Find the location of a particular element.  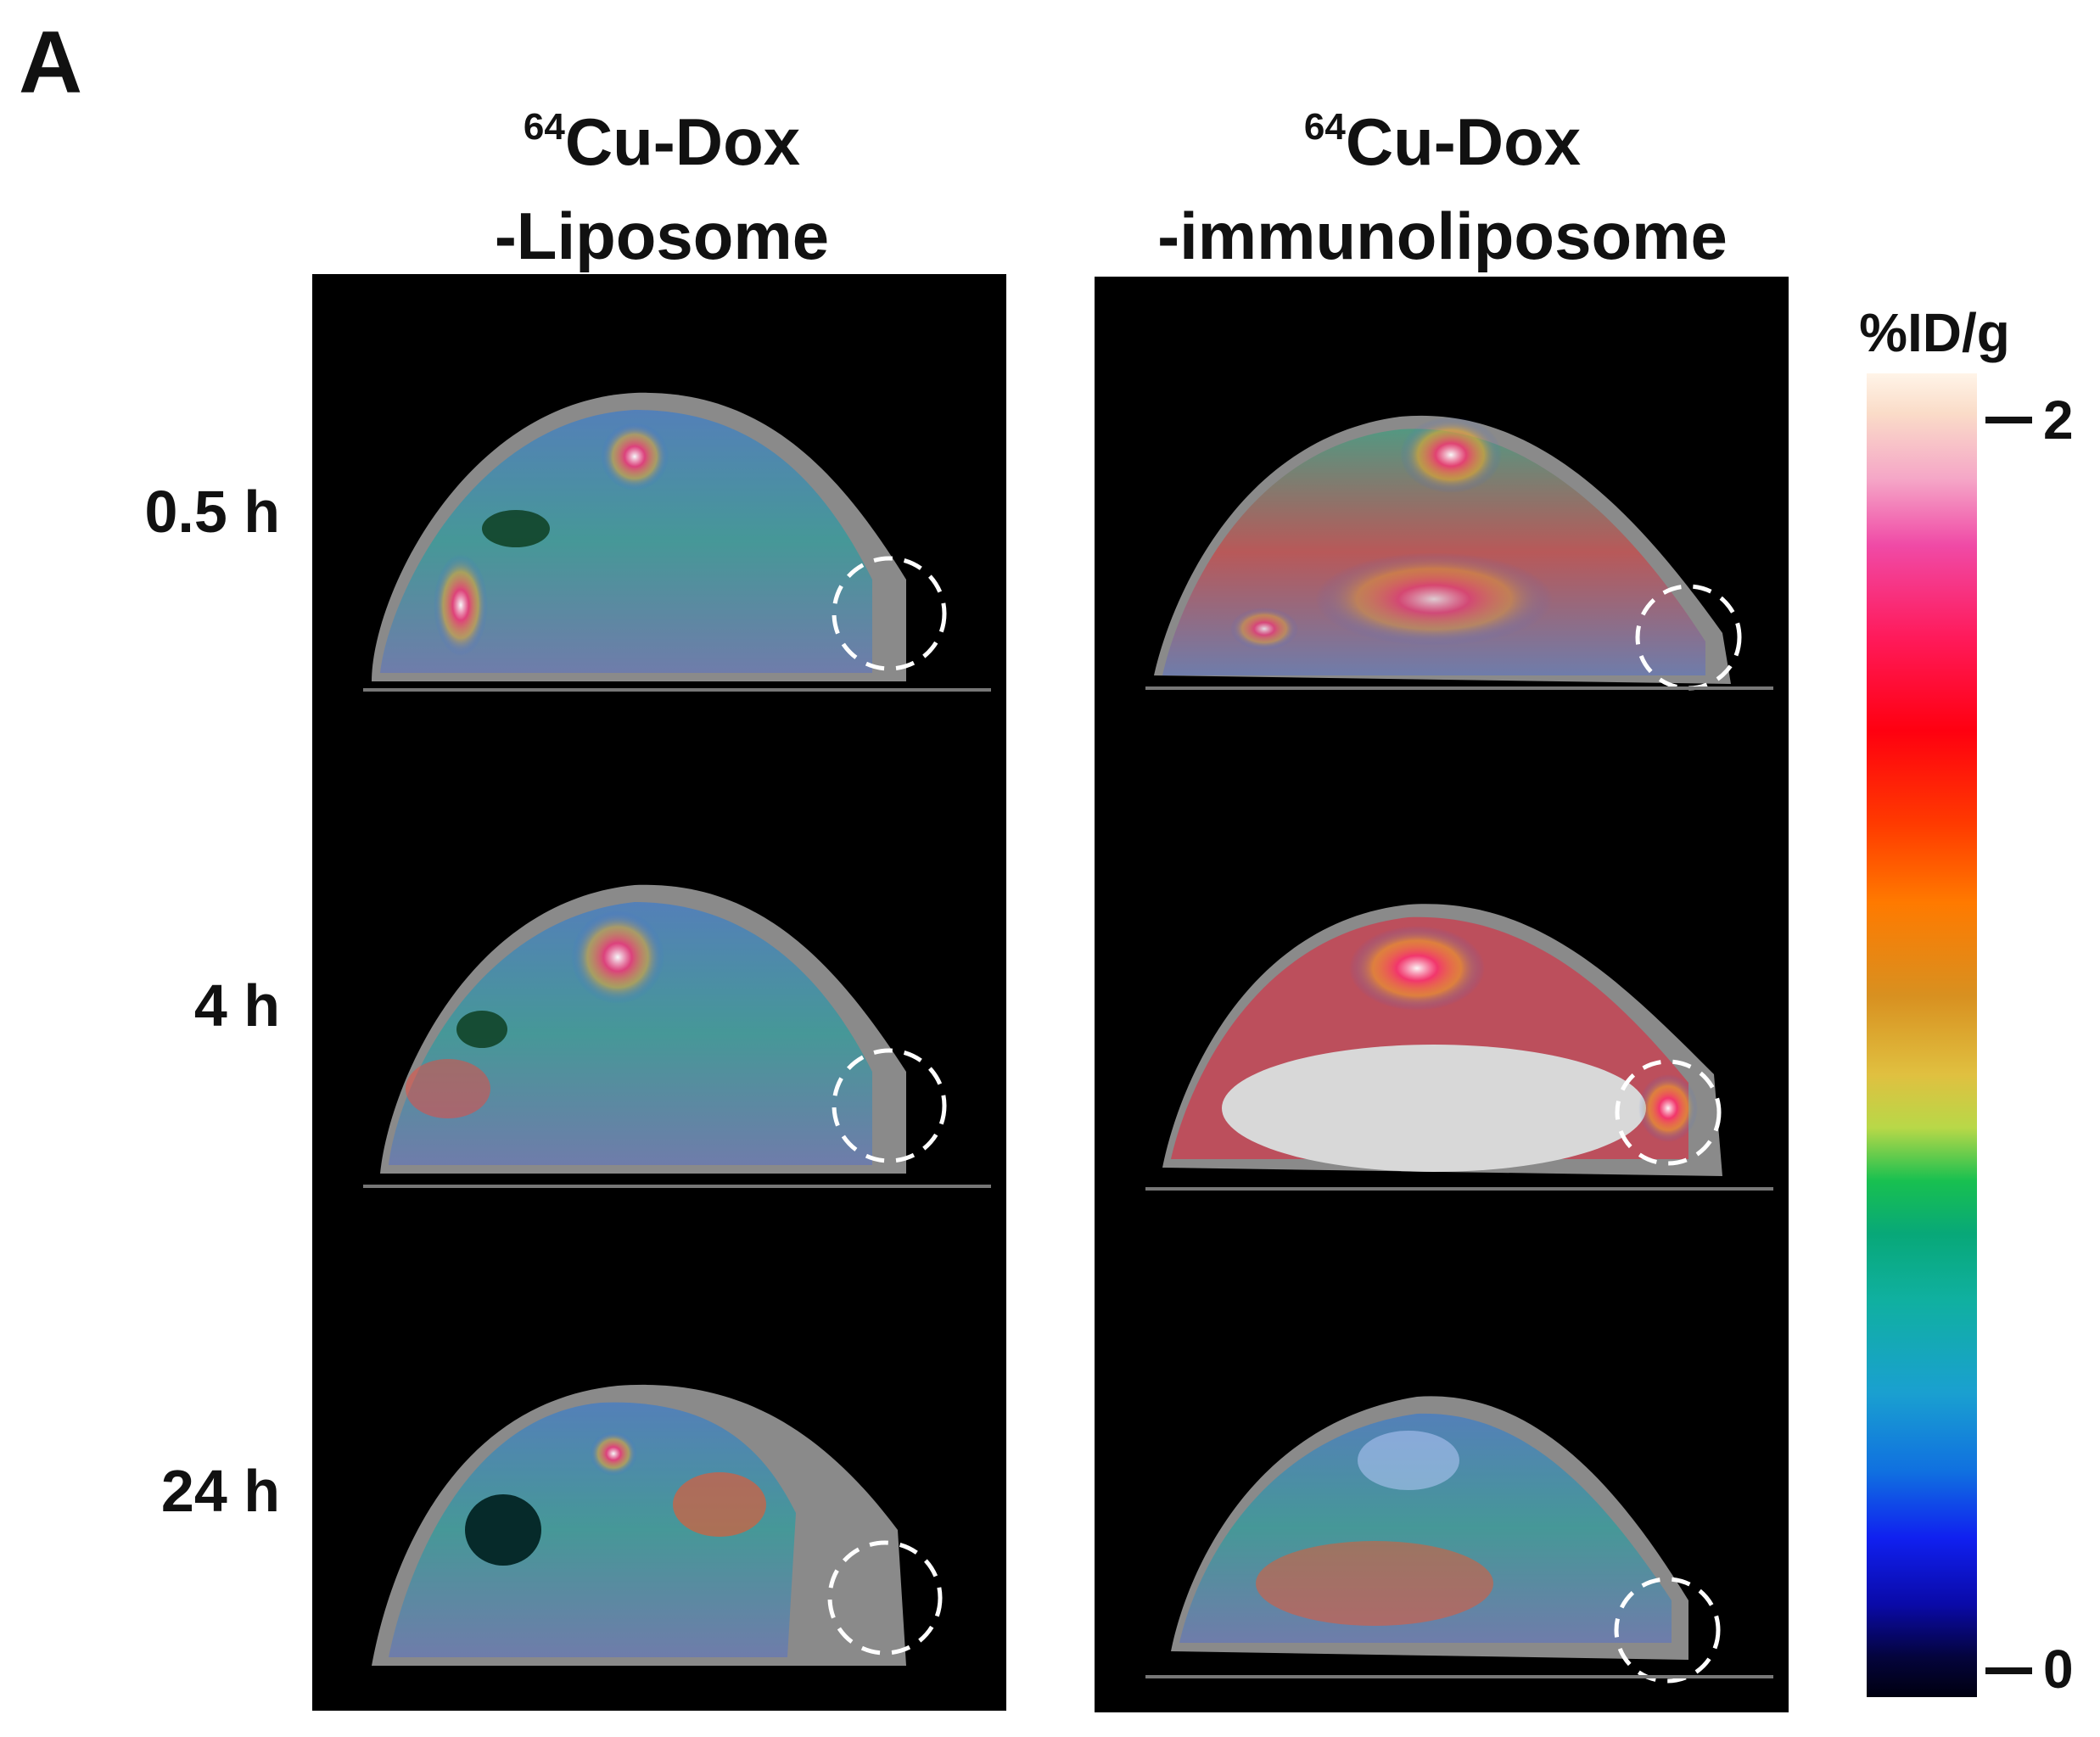

row-label-24h: 24 h is located at coordinates (220, 1491).